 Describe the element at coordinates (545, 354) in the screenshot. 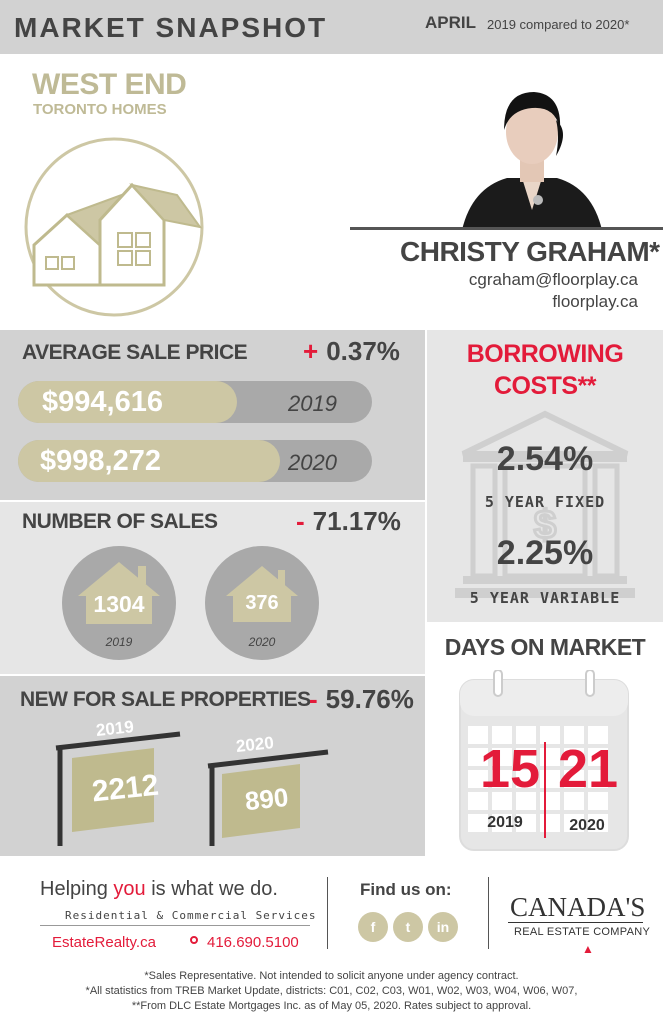

I see `borrowing-title-line1: BORROWING` at that location.